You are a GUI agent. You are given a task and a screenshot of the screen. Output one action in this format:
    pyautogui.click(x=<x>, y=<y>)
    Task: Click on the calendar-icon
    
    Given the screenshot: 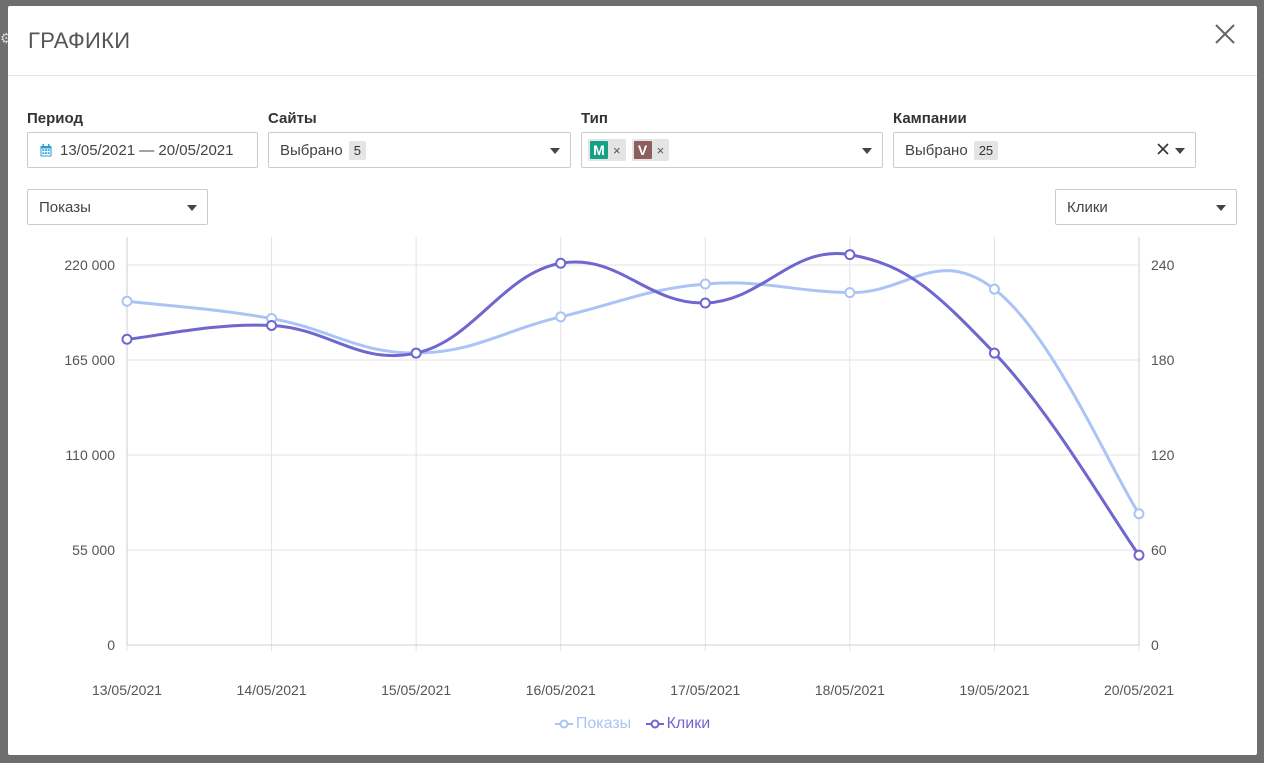 What is the action you would take?
    pyautogui.click(x=46, y=150)
    